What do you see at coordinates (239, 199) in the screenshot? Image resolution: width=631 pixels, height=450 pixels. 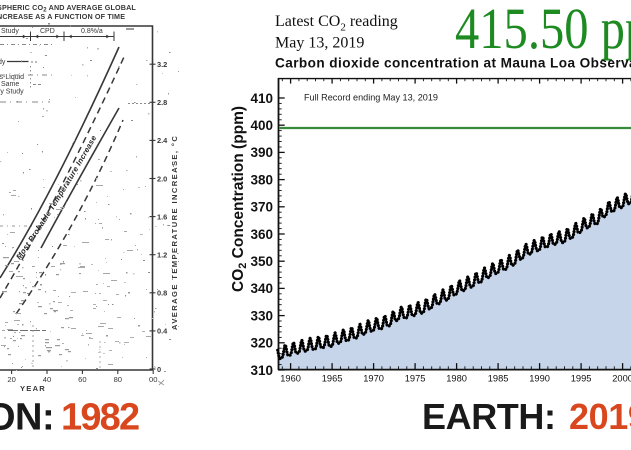 I see `svg-text: CO2 Concentration (ppm)` at bounding box center [239, 199].